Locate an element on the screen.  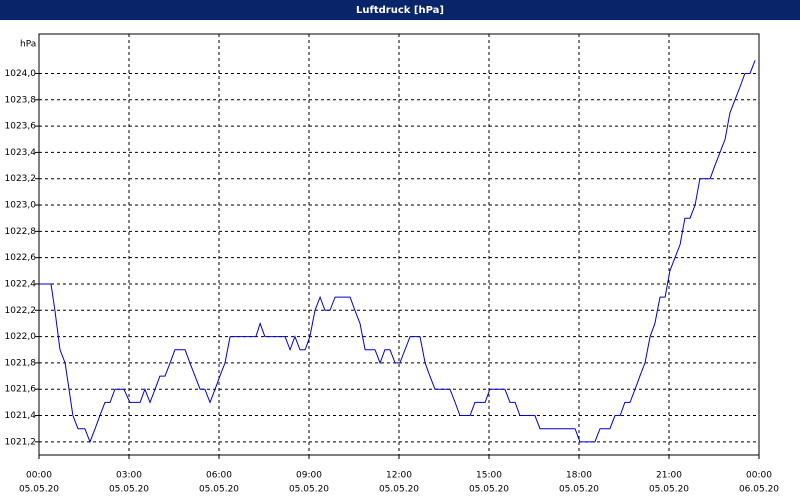
y-tick-label: 1022,2 is located at coordinates (21, 311).